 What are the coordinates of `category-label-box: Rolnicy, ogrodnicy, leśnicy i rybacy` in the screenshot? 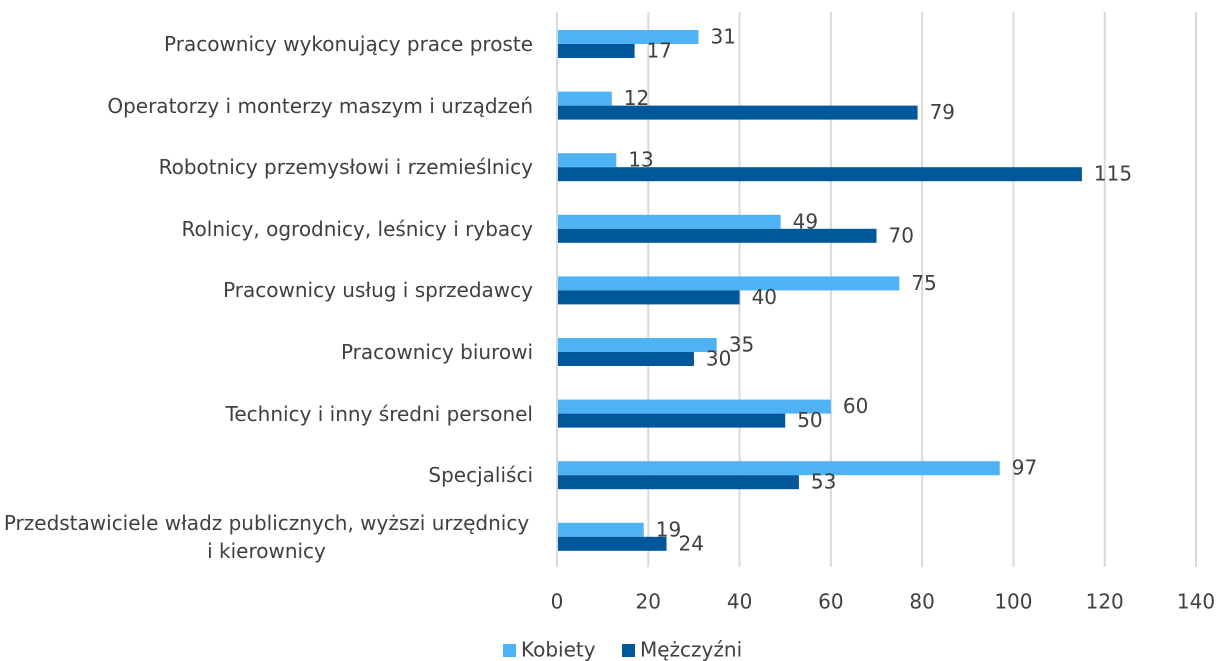 It's located at (266, 229).